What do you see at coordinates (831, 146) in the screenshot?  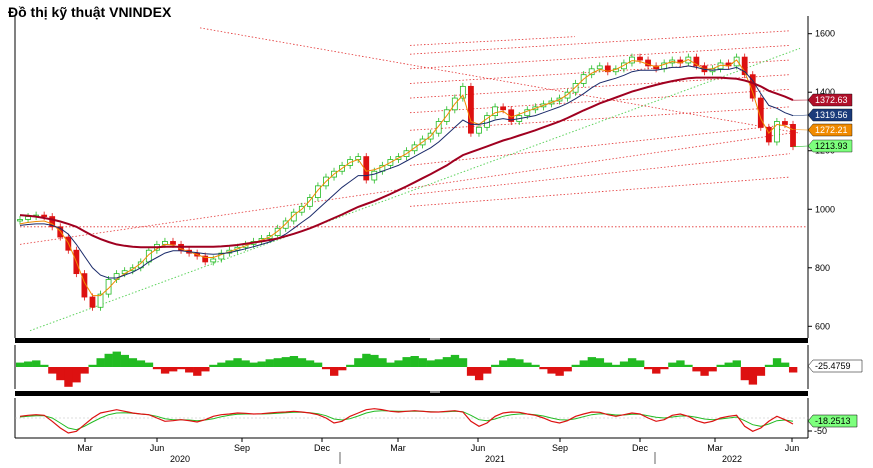 I see `value-tag-label: 1213.93` at bounding box center [831, 146].